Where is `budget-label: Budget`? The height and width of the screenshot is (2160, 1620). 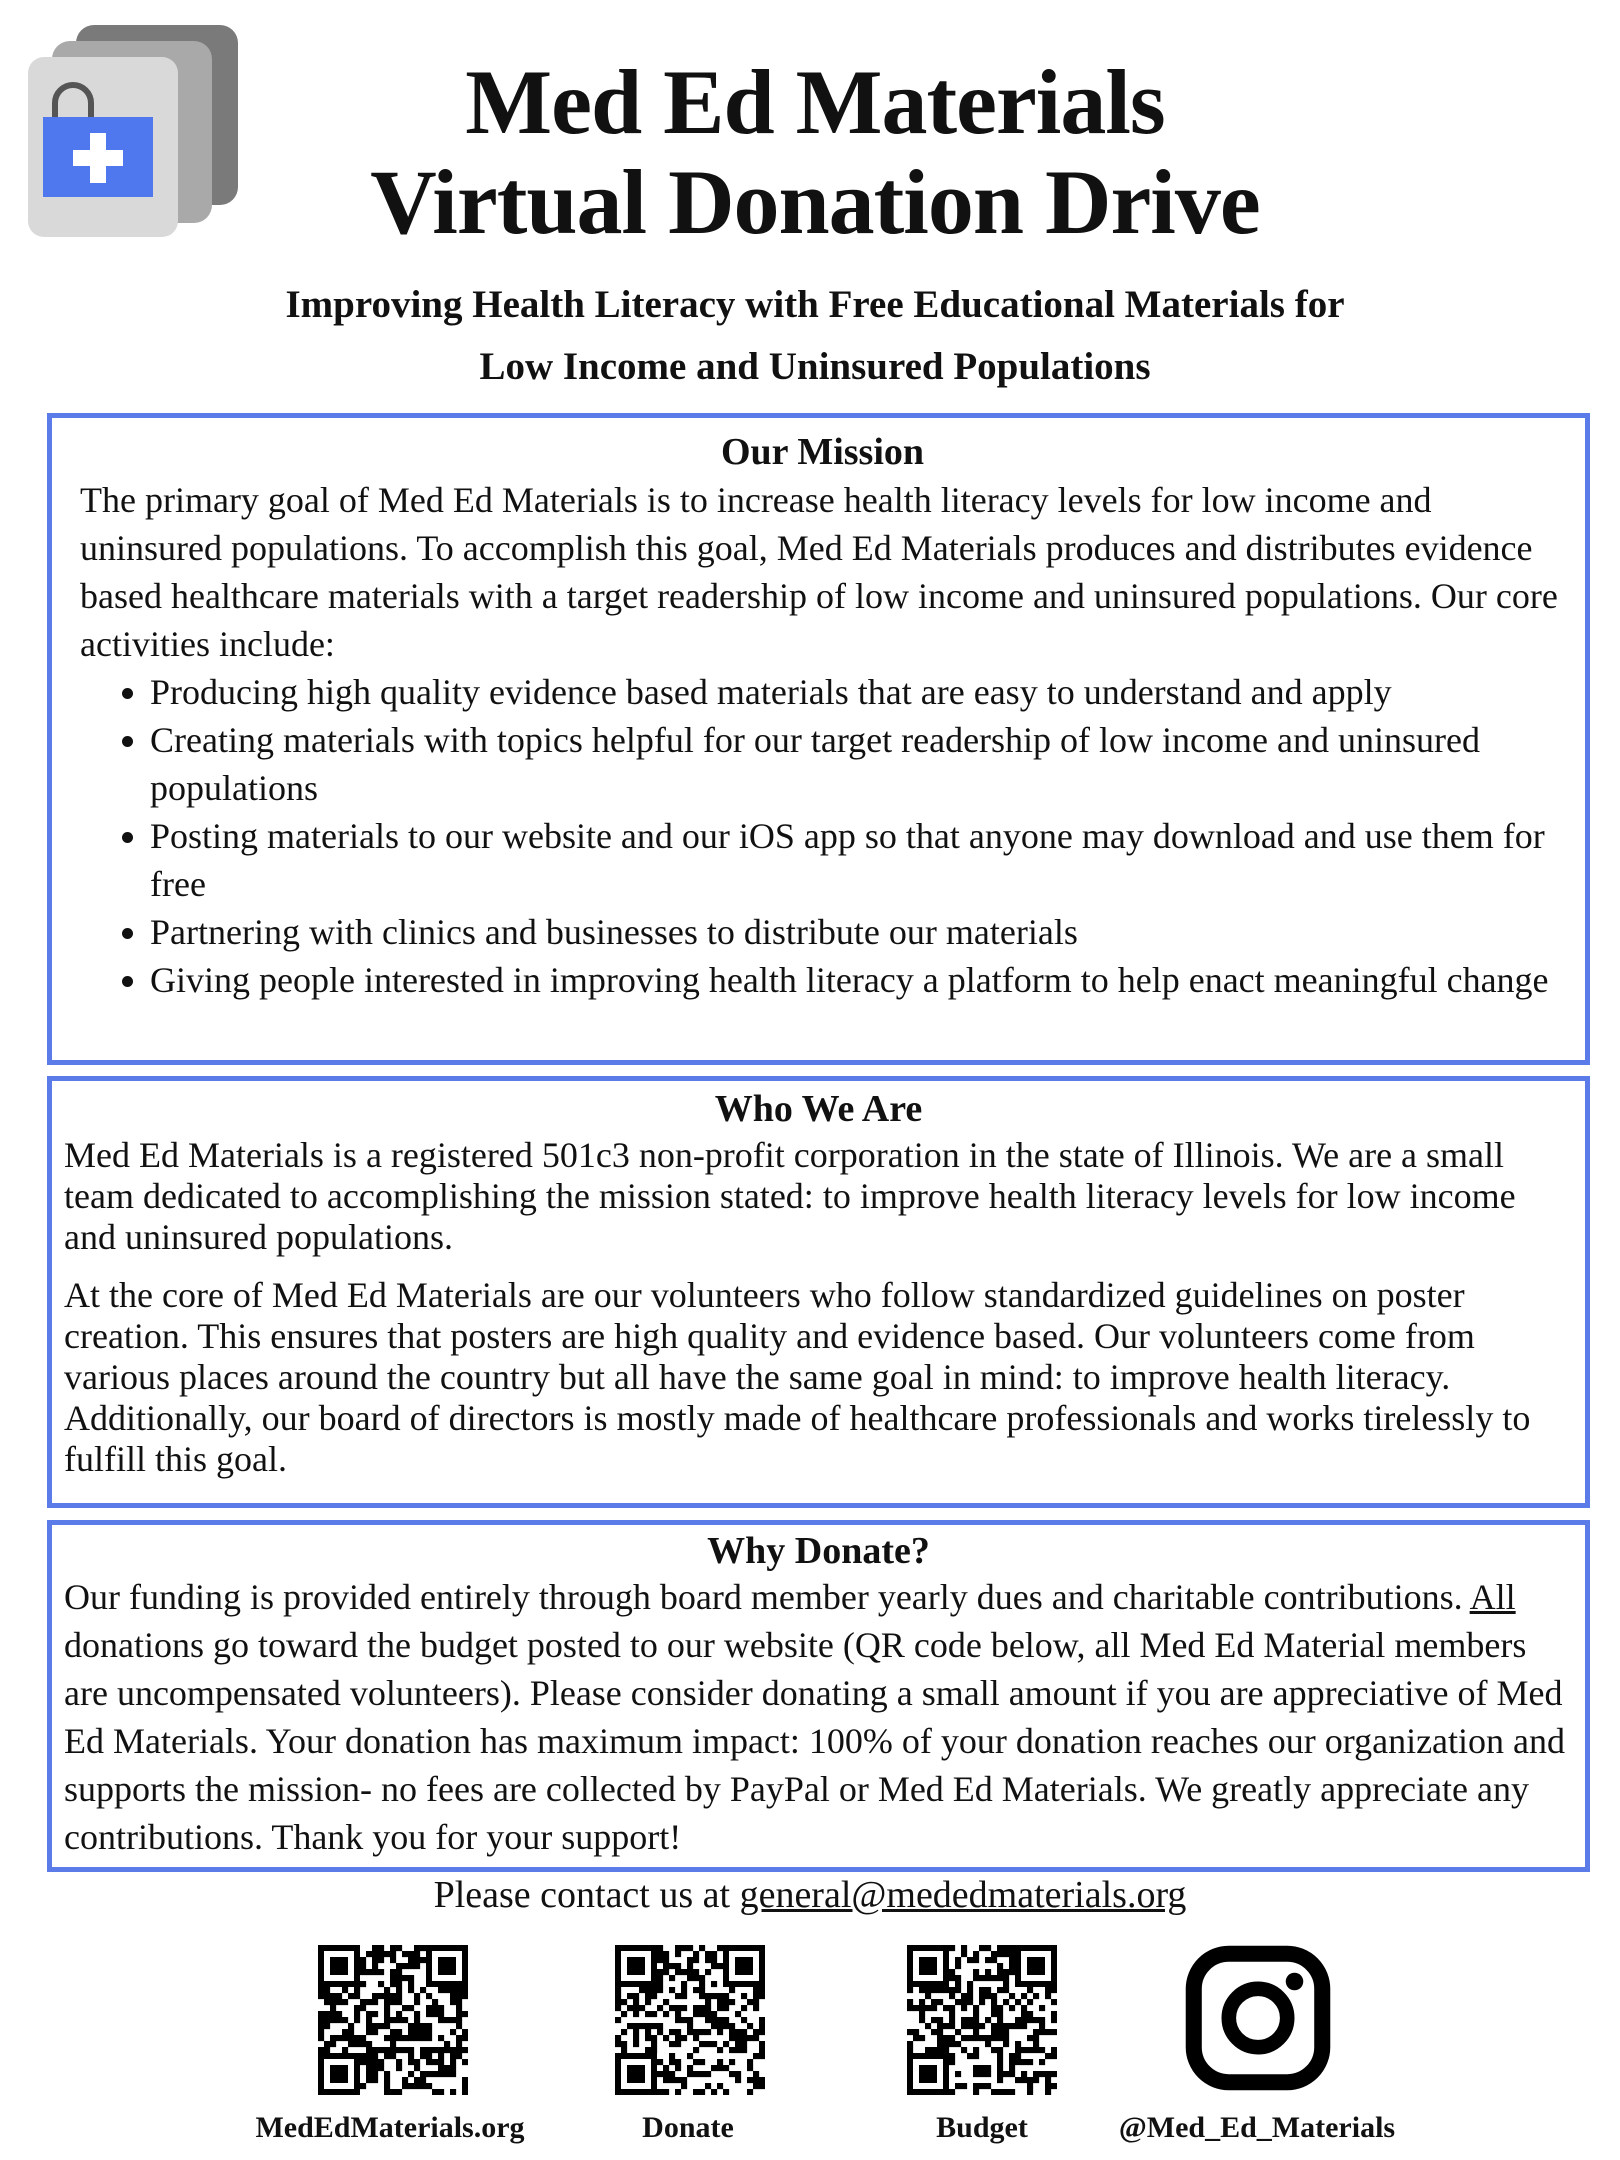 budget-label: Budget is located at coordinates (982, 2127).